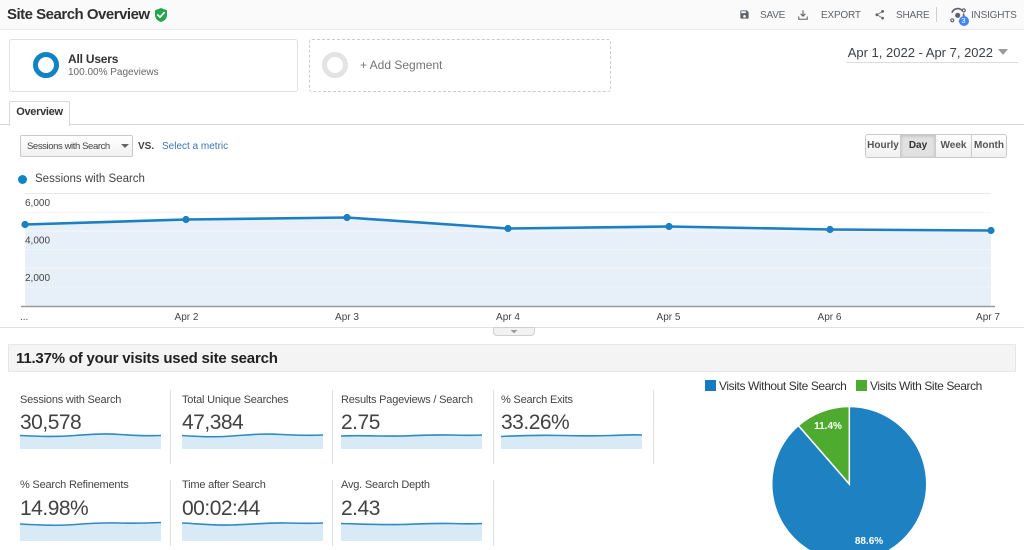 The width and height of the screenshot is (1024, 550). I want to click on svg-text: 88.6%, so click(869, 541).